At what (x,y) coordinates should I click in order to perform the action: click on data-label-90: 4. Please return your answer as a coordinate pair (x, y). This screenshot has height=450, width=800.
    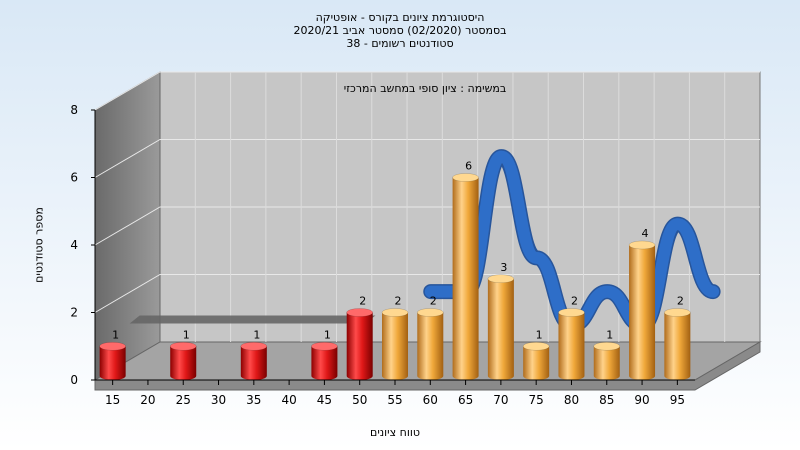
    Looking at the image, I should click on (645, 233).